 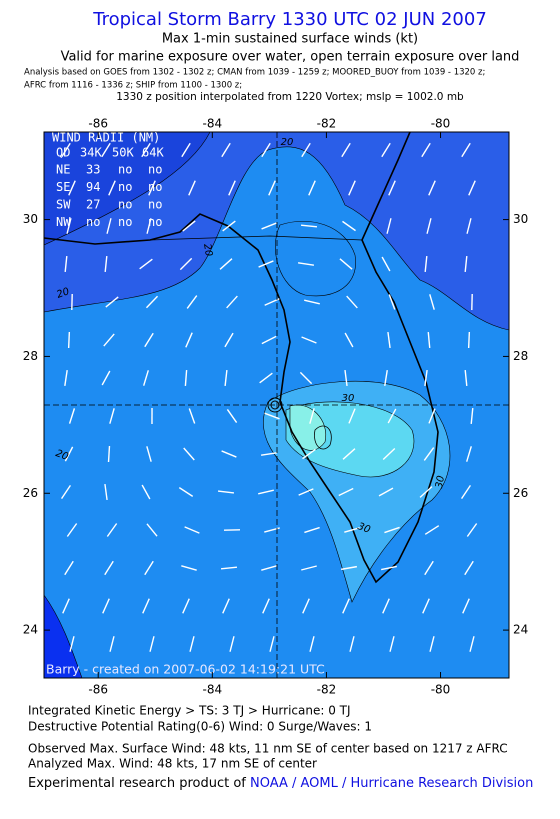 I want to click on radii-header: 64K, so click(x=153, y=153).